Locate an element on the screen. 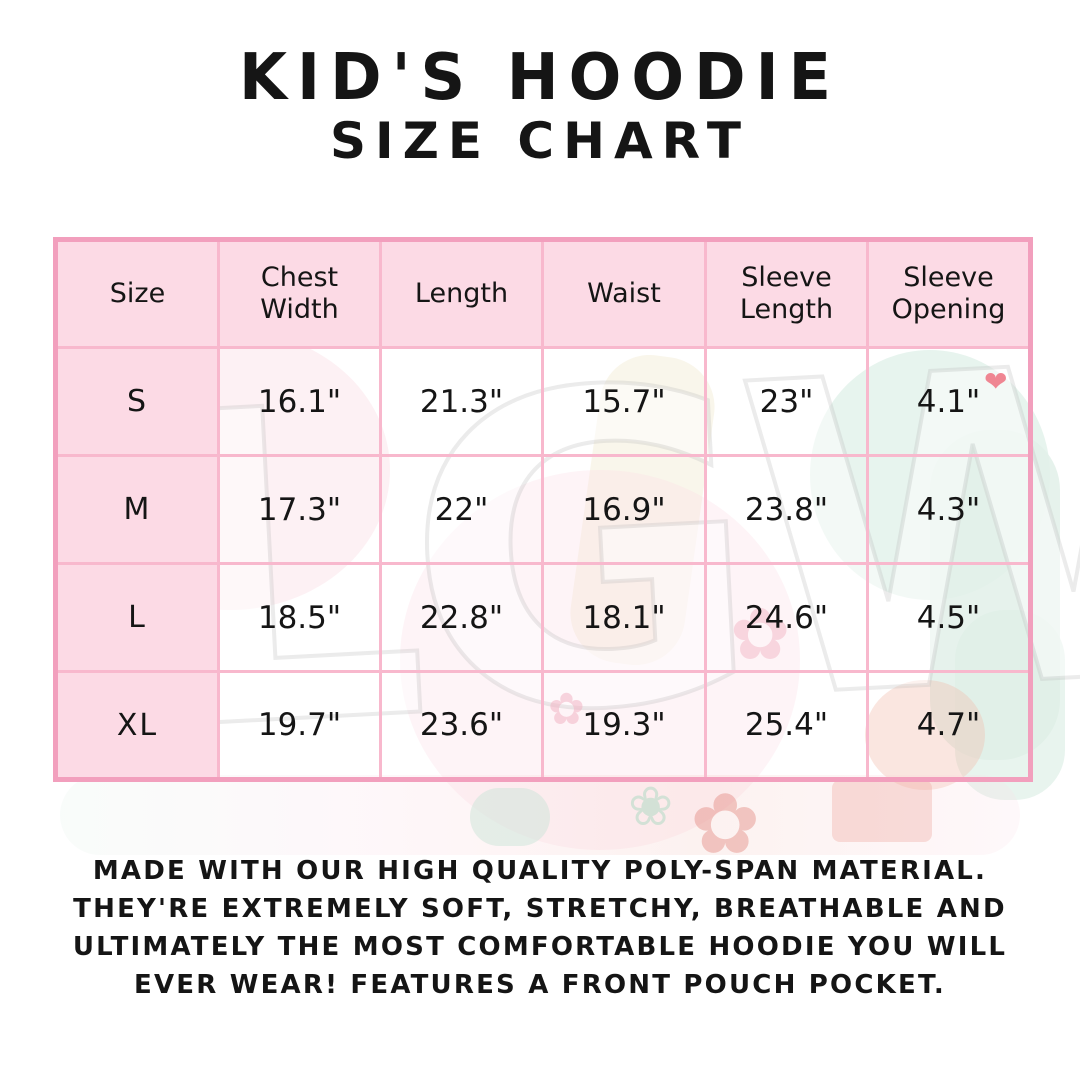  measurement-value: 23.6" is located at coordinates (461, 725).